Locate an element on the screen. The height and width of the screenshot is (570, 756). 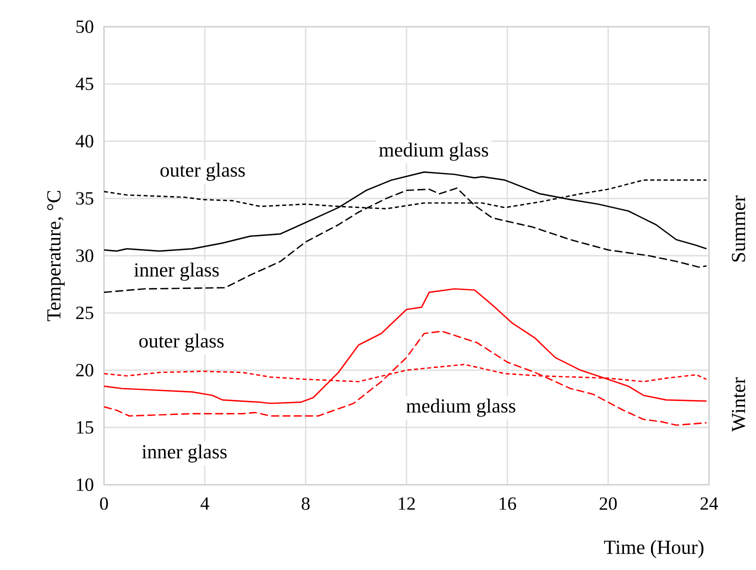
x-tick-label: 16 is located at coordinates (508, 503).